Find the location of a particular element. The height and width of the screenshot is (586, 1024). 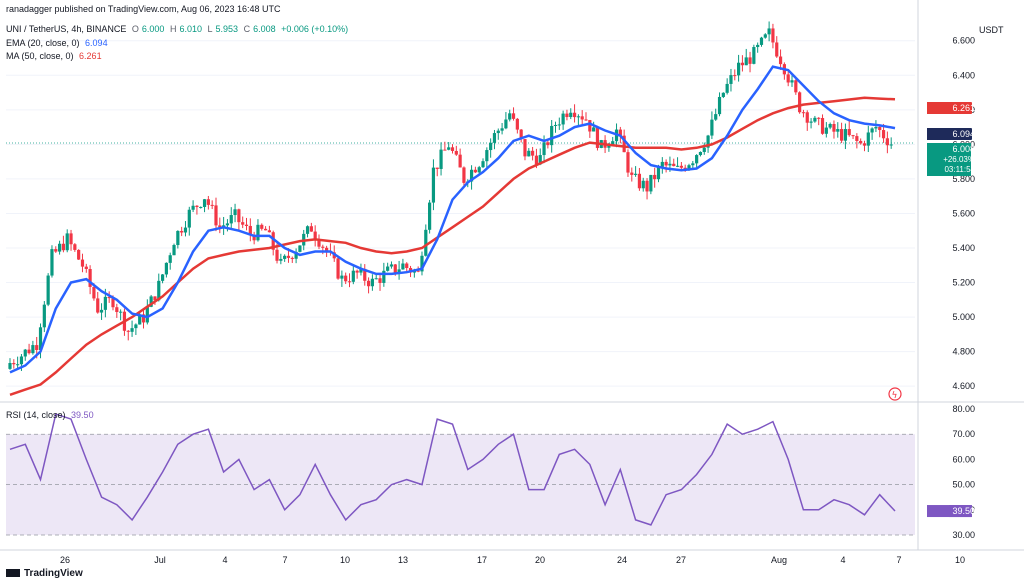

price-tick-label: 5.600 is located at coordinates (963, 213).